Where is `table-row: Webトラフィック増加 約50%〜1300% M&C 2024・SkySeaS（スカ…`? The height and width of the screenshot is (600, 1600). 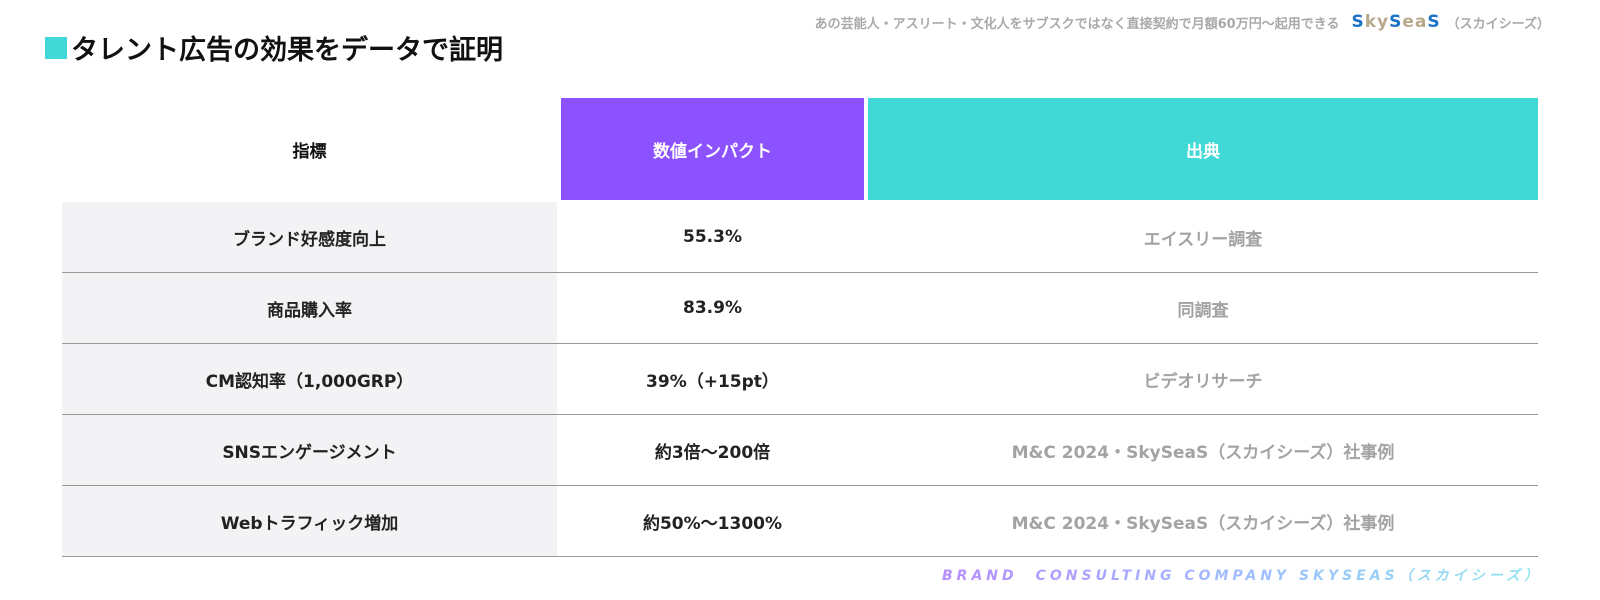 table-row: Webトラフィック増加 約50%〜1300% M&C 2024・SkySeaS（スカ… is located at coordinates (800, 521).